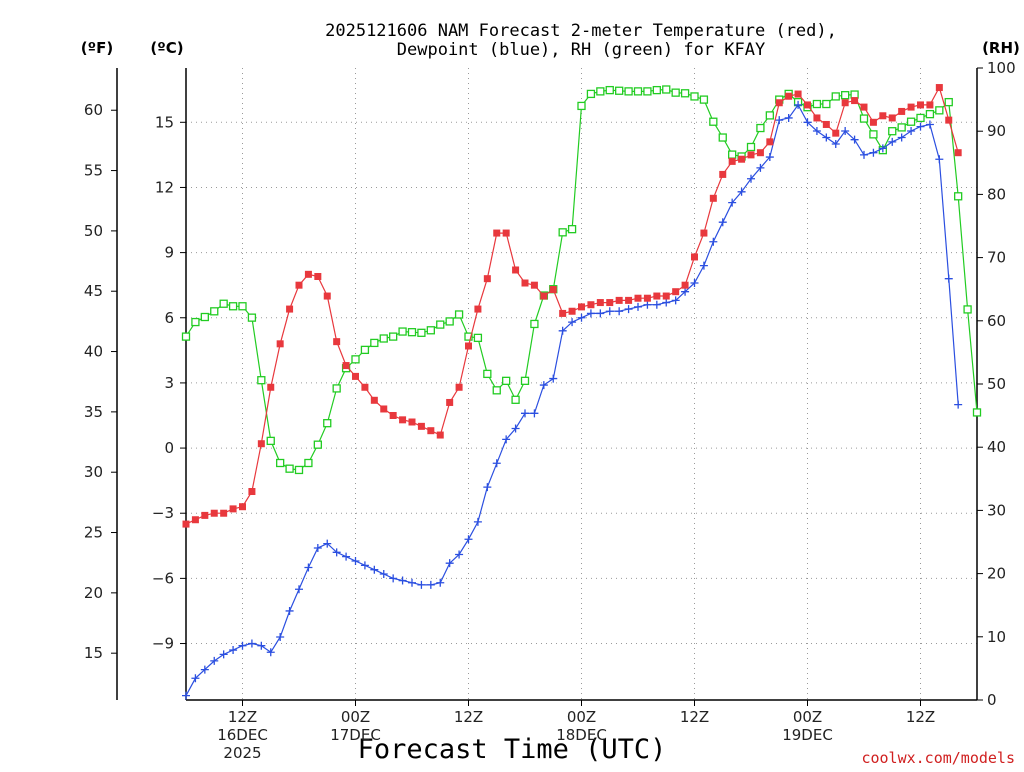 The image size is (1024, 772). What do you see at coordinates (996, 194) in the screenshot?
I see `rh-tick-label: 80` at bounding box center [996, 194].